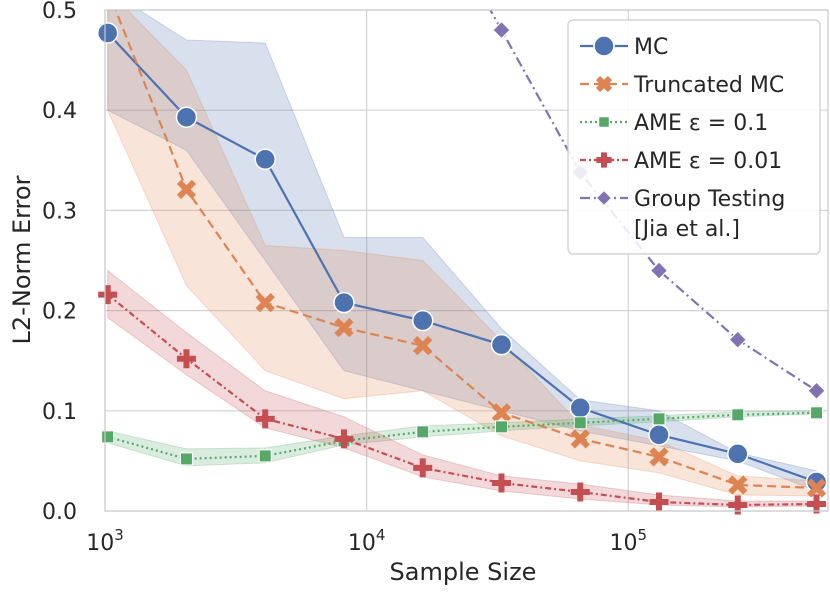 The width and height of the screenshot is (830, 593). I want to click on x-tick-label: 10⁵, so click(628, 541).